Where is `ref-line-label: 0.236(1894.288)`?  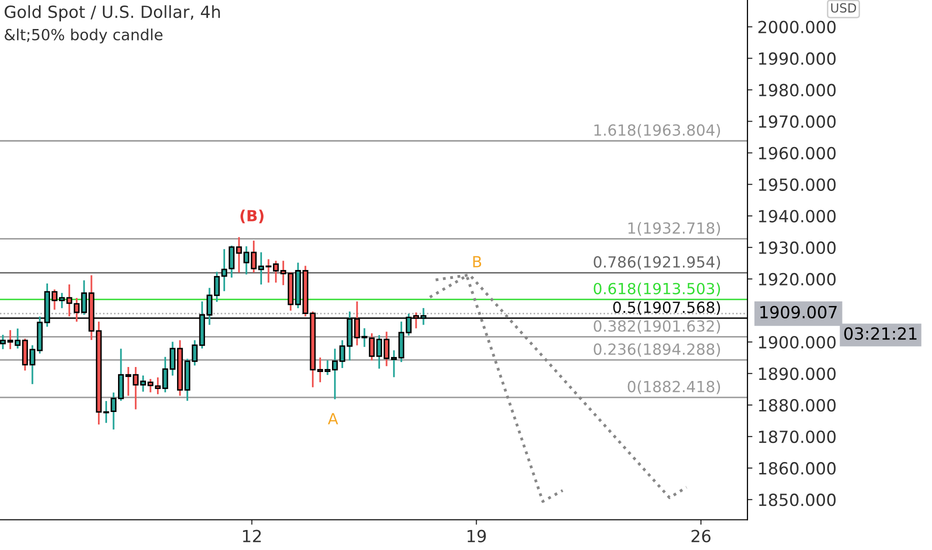 ref-line-label: 0.236(1894.288) is located at coordinates (657, 350).